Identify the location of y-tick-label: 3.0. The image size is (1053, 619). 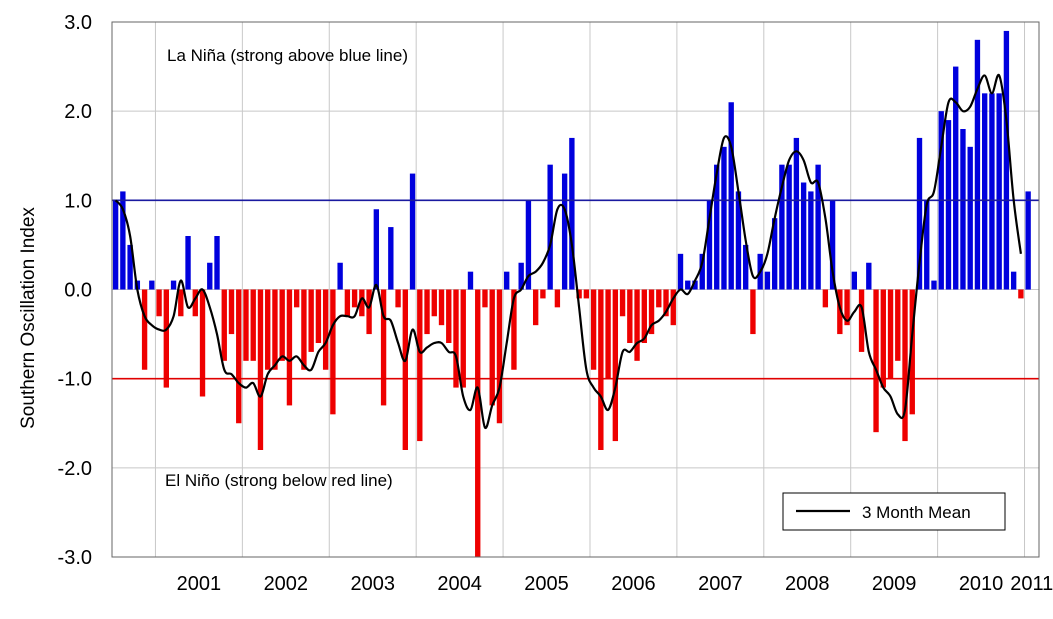
(78, 23).